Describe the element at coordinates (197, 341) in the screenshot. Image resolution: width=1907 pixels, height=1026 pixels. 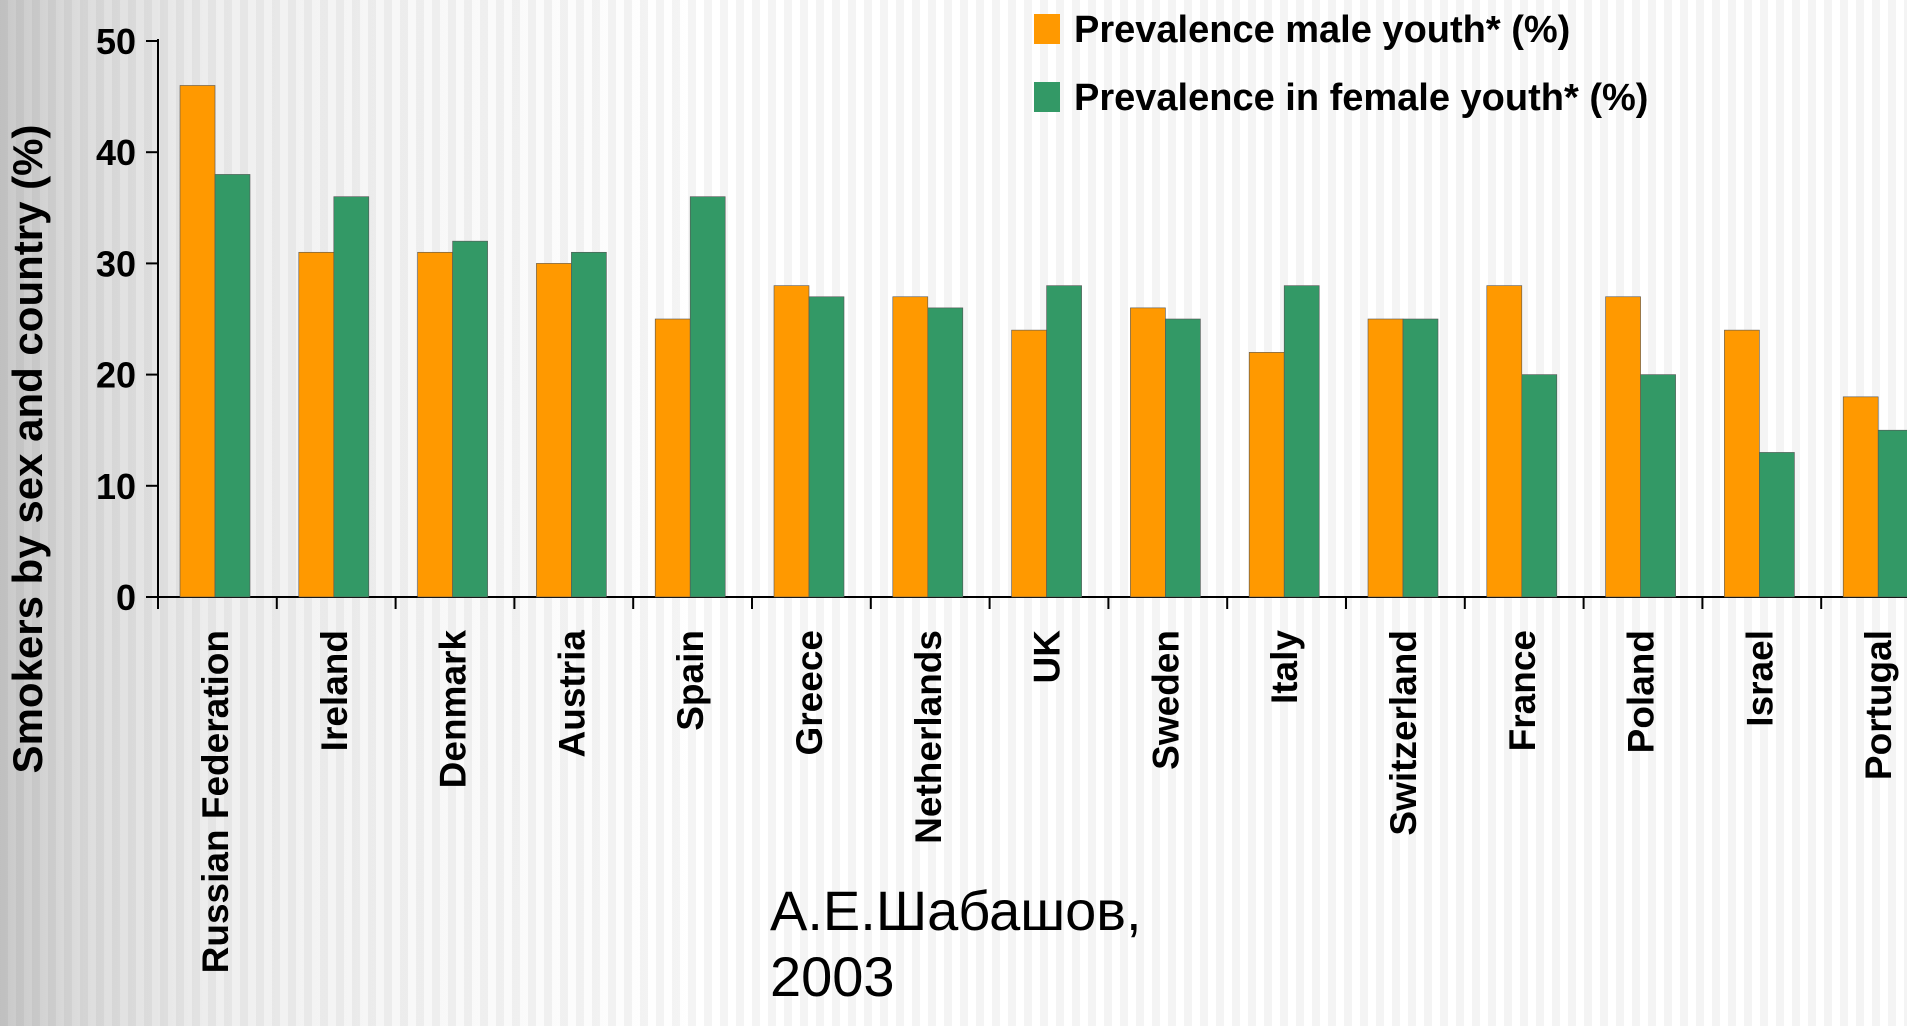
I see `bar-male-russian-federation` at that location.